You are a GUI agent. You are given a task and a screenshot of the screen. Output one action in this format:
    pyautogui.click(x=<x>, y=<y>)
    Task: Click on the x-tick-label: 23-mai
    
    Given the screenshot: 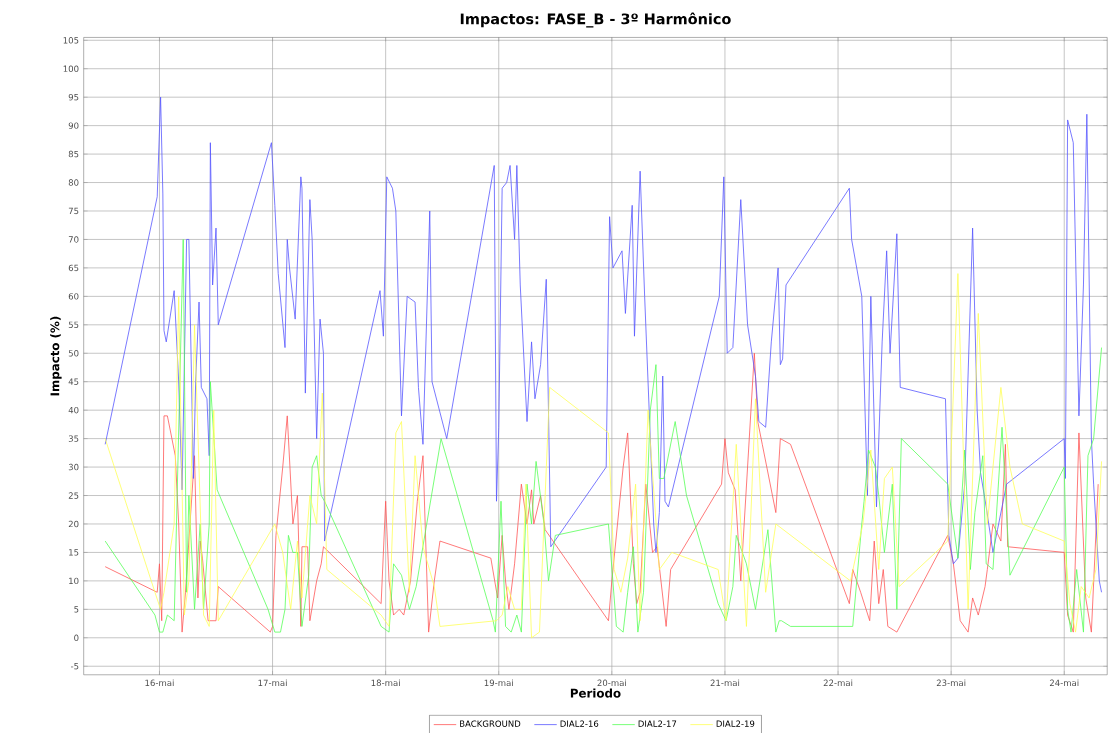 What is the action you would take?
    pyautogui.click(x=951, y=683)
    